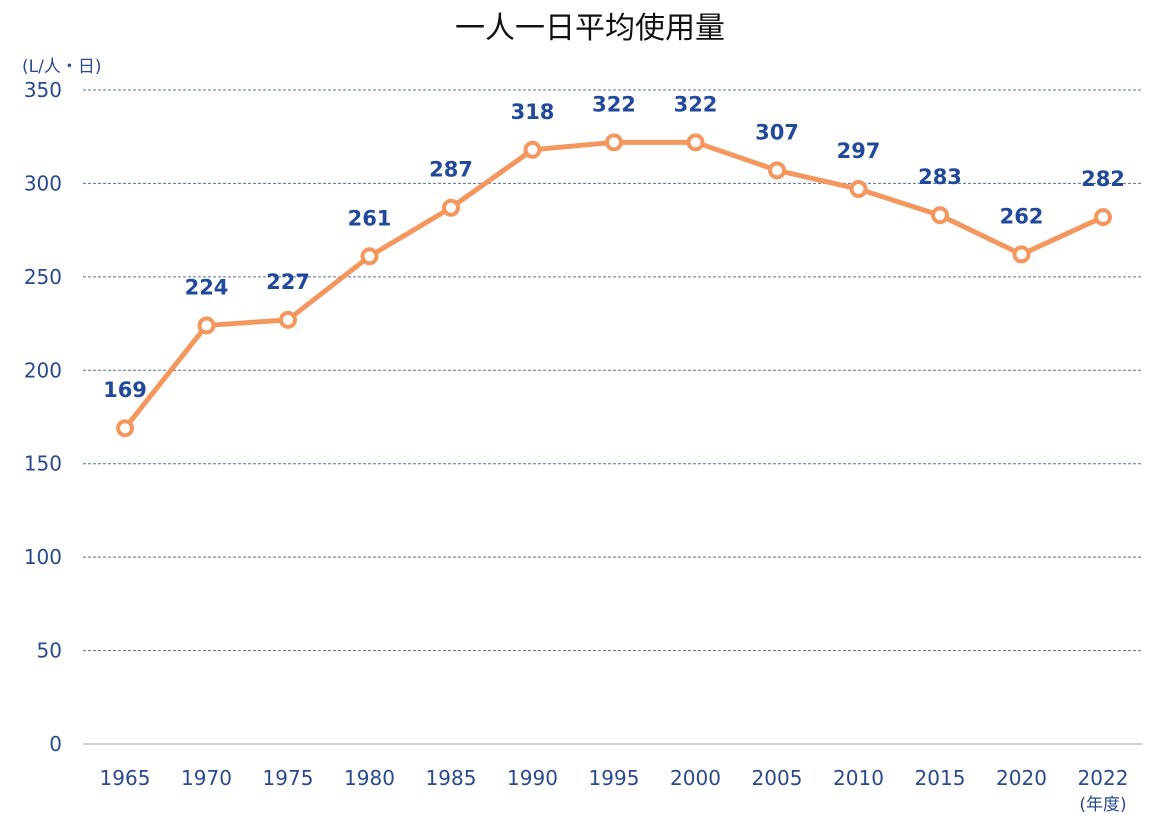 The image size is (1164, 829). I want to click on data-label: 261, so click(370, 218).